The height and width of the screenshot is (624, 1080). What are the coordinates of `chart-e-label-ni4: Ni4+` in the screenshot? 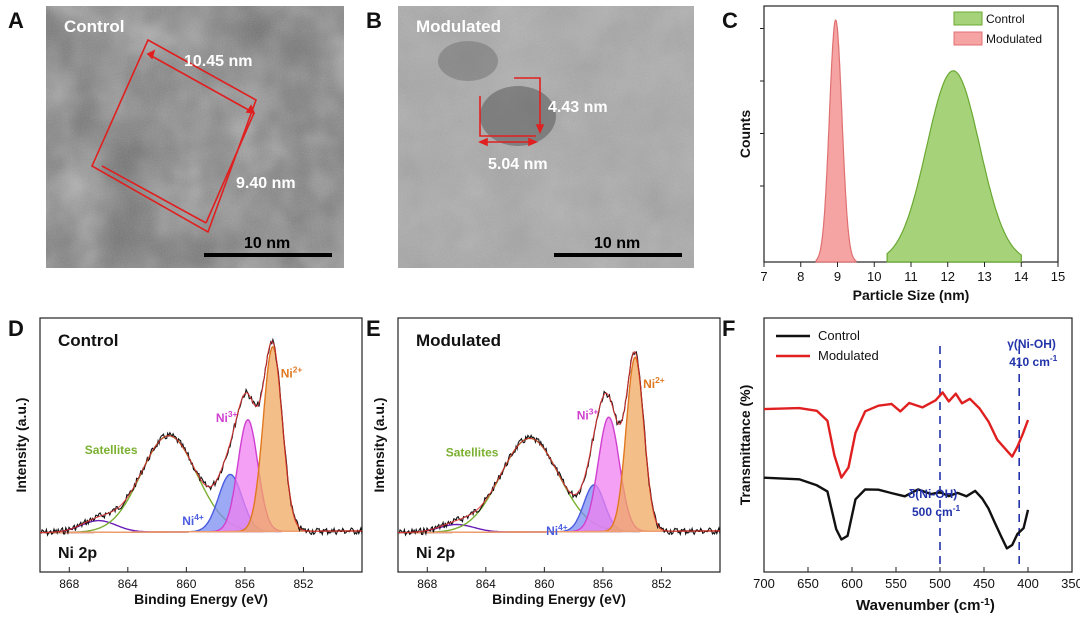 It's located at (557, 530).